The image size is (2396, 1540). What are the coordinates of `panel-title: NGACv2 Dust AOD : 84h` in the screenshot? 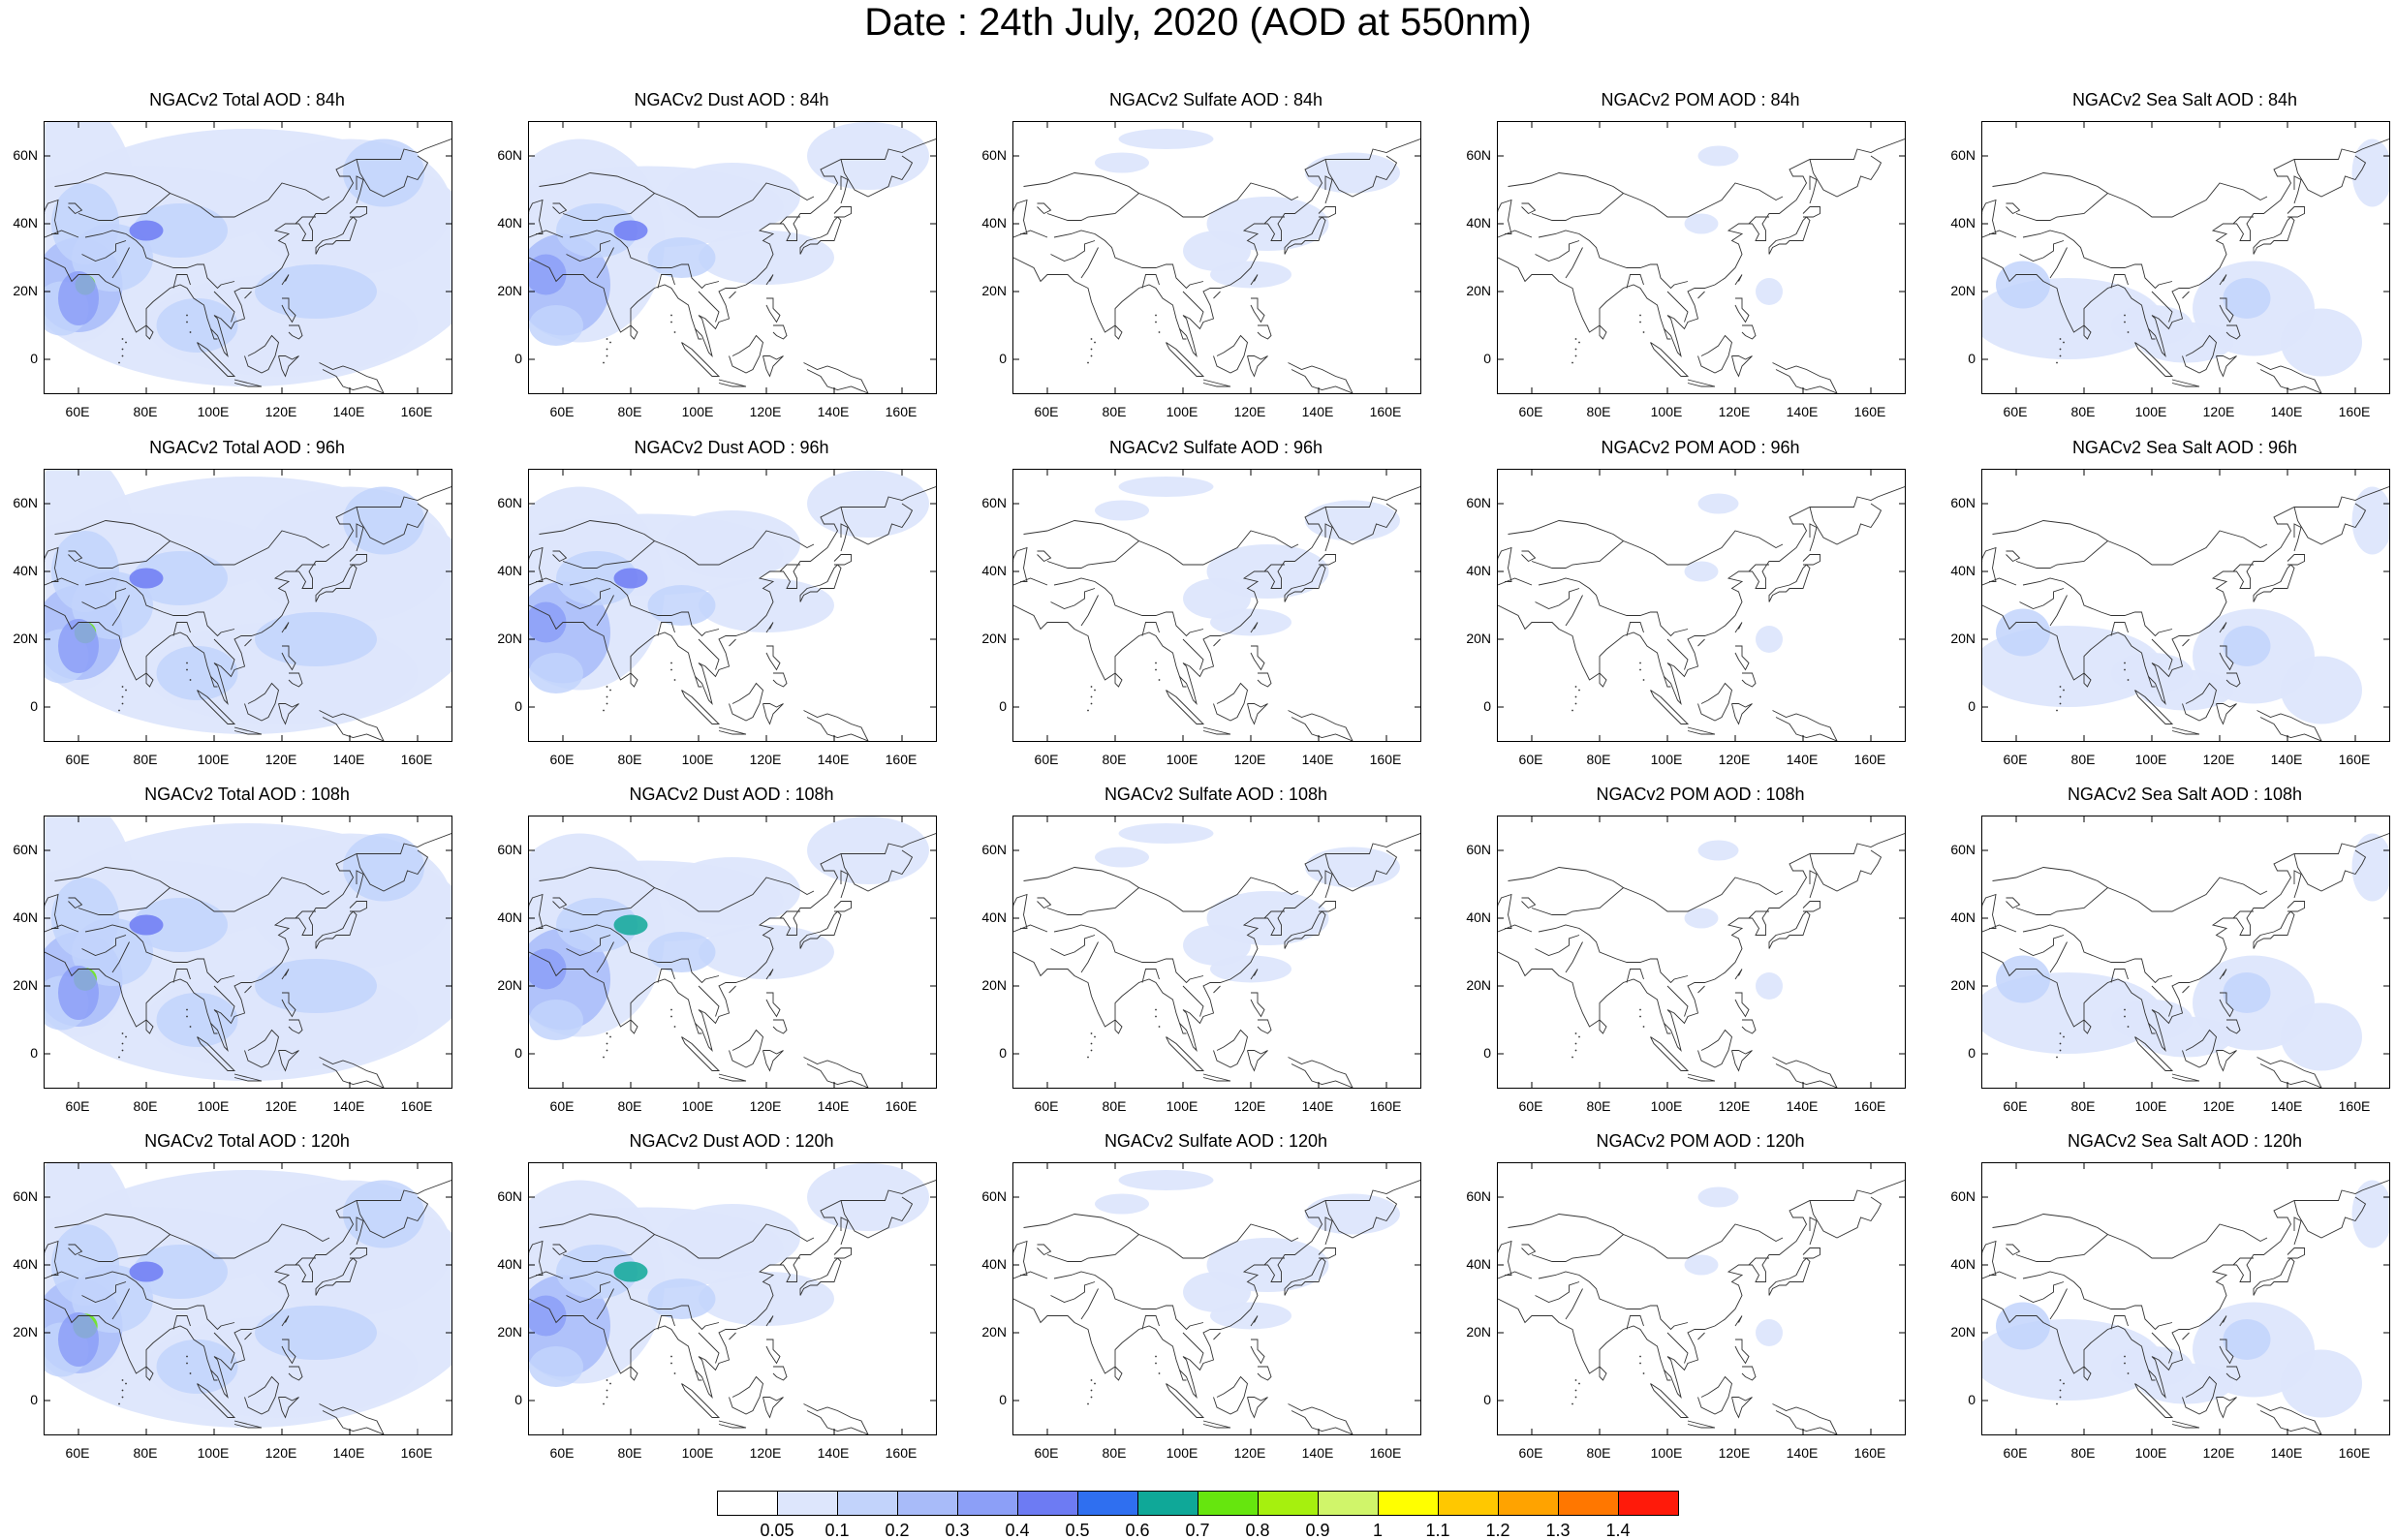 It's located at (731, 100).